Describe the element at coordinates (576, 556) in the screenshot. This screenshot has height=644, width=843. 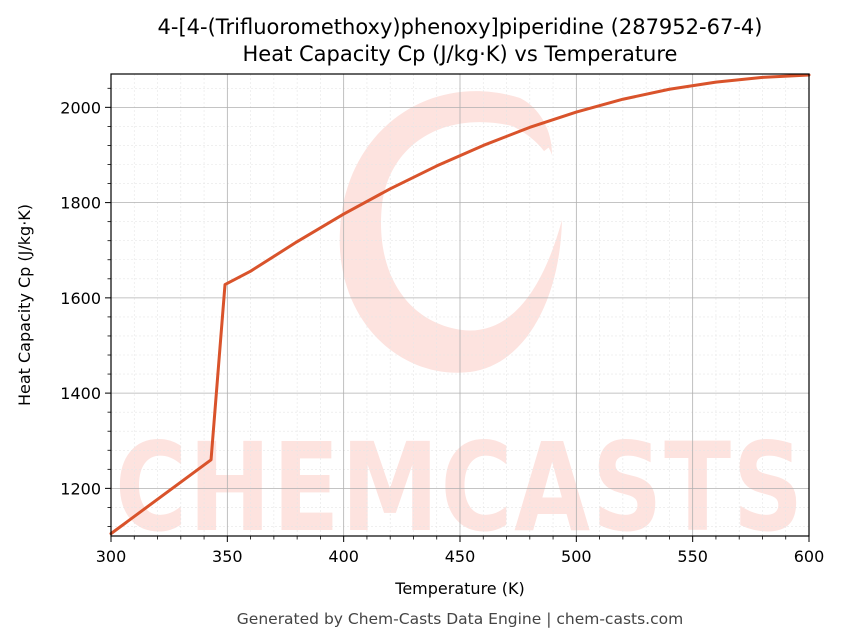
I see `x-tick-label: 500` at that location.